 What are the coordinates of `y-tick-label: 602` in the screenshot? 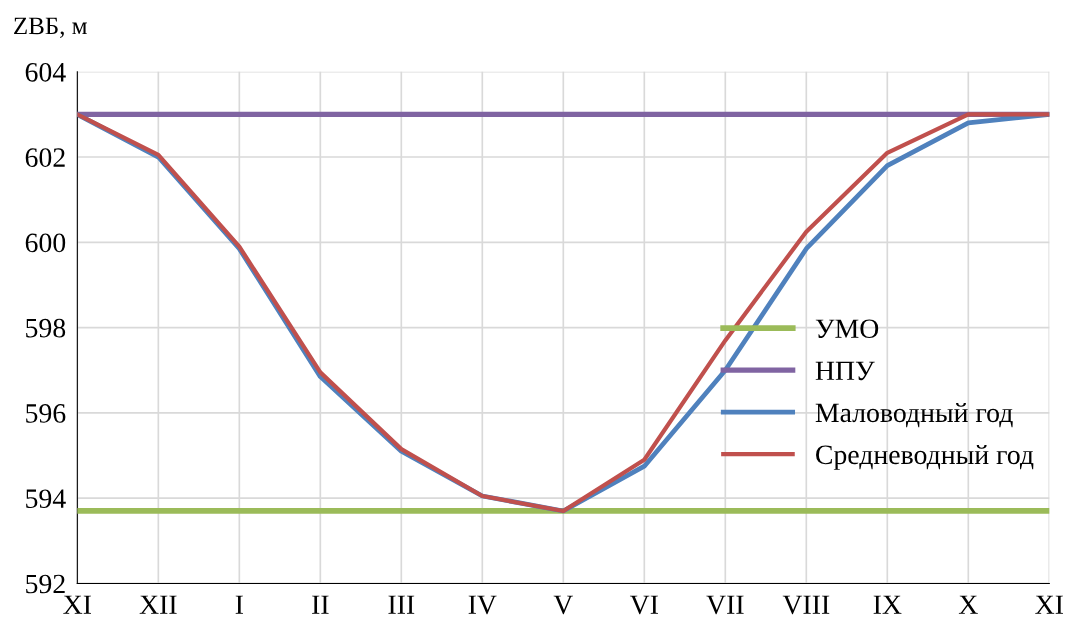 It's located at (45, 157).